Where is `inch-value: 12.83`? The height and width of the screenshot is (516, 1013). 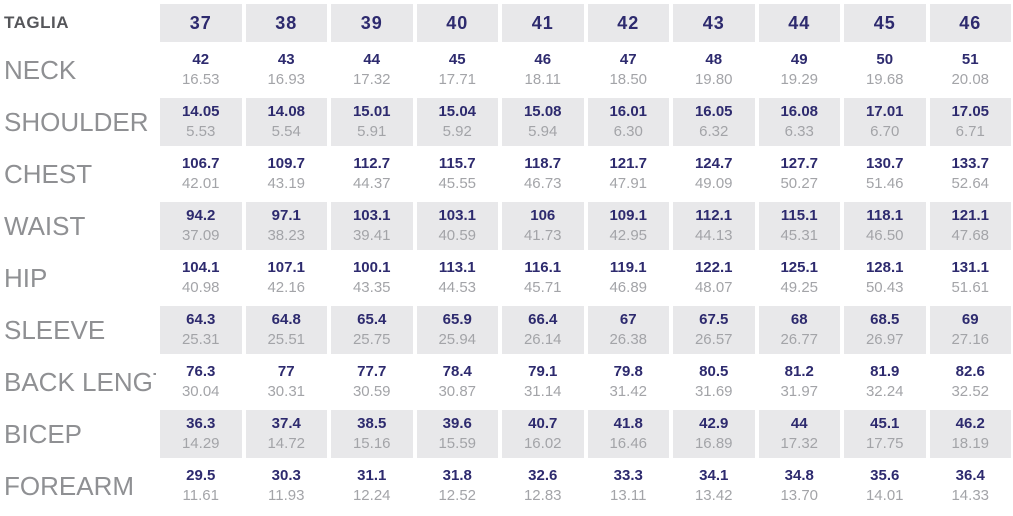 inch-value: 12.83 is located at coordinates (542, 495).